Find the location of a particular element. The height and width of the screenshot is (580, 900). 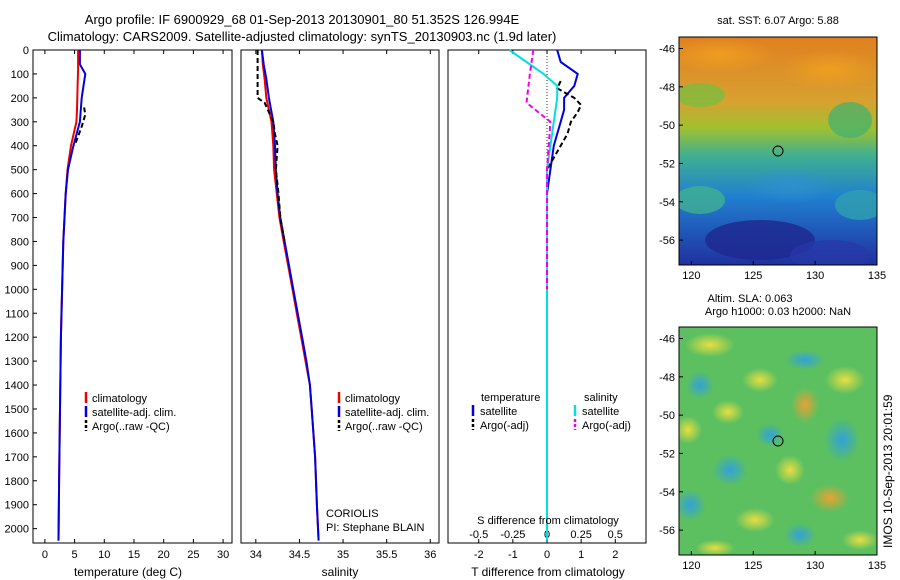

legend-header-temperature: temperature is located at coordinates (510, 398).